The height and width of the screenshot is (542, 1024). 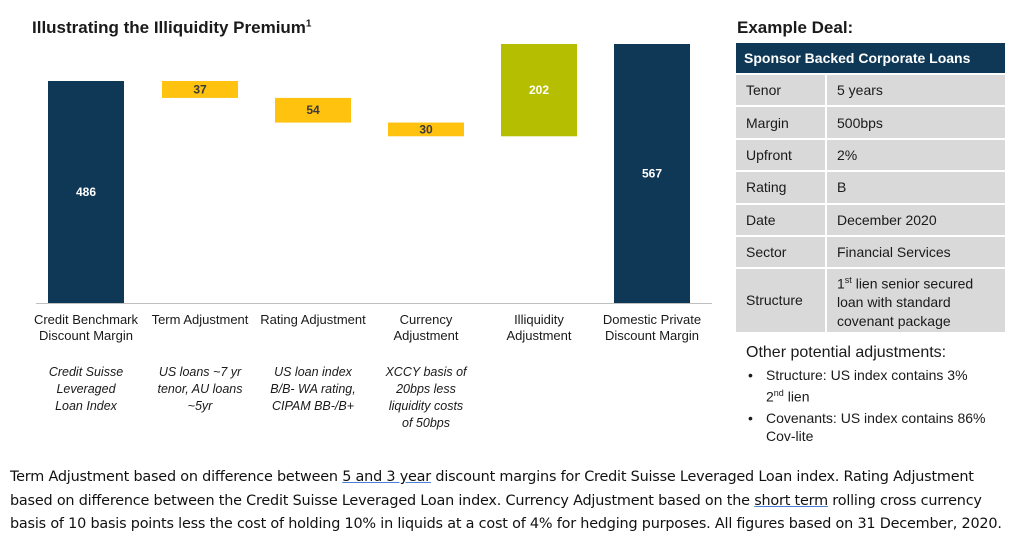 I want to click on deal-key: Tenor, so click(x=781, y=89).